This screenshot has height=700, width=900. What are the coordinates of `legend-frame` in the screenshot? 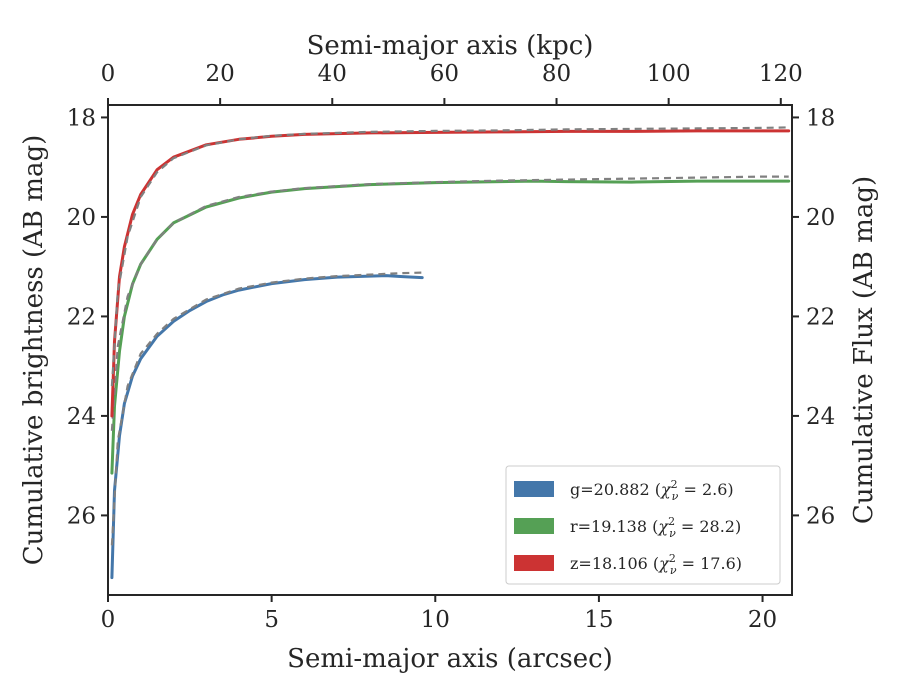 It's located at (643, 525).